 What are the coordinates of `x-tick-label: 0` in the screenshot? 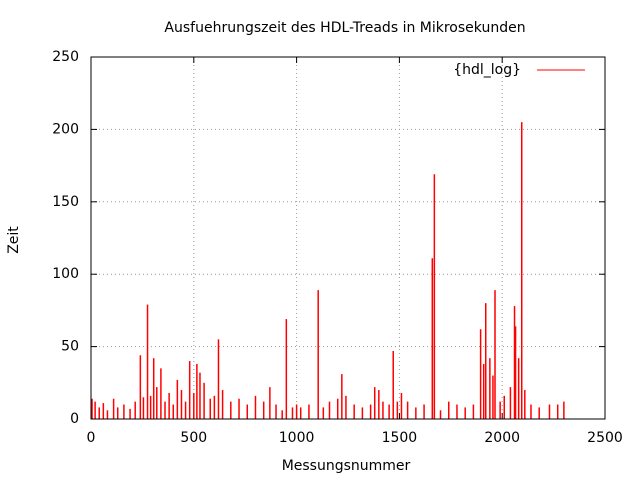 It's located at (91, 438).